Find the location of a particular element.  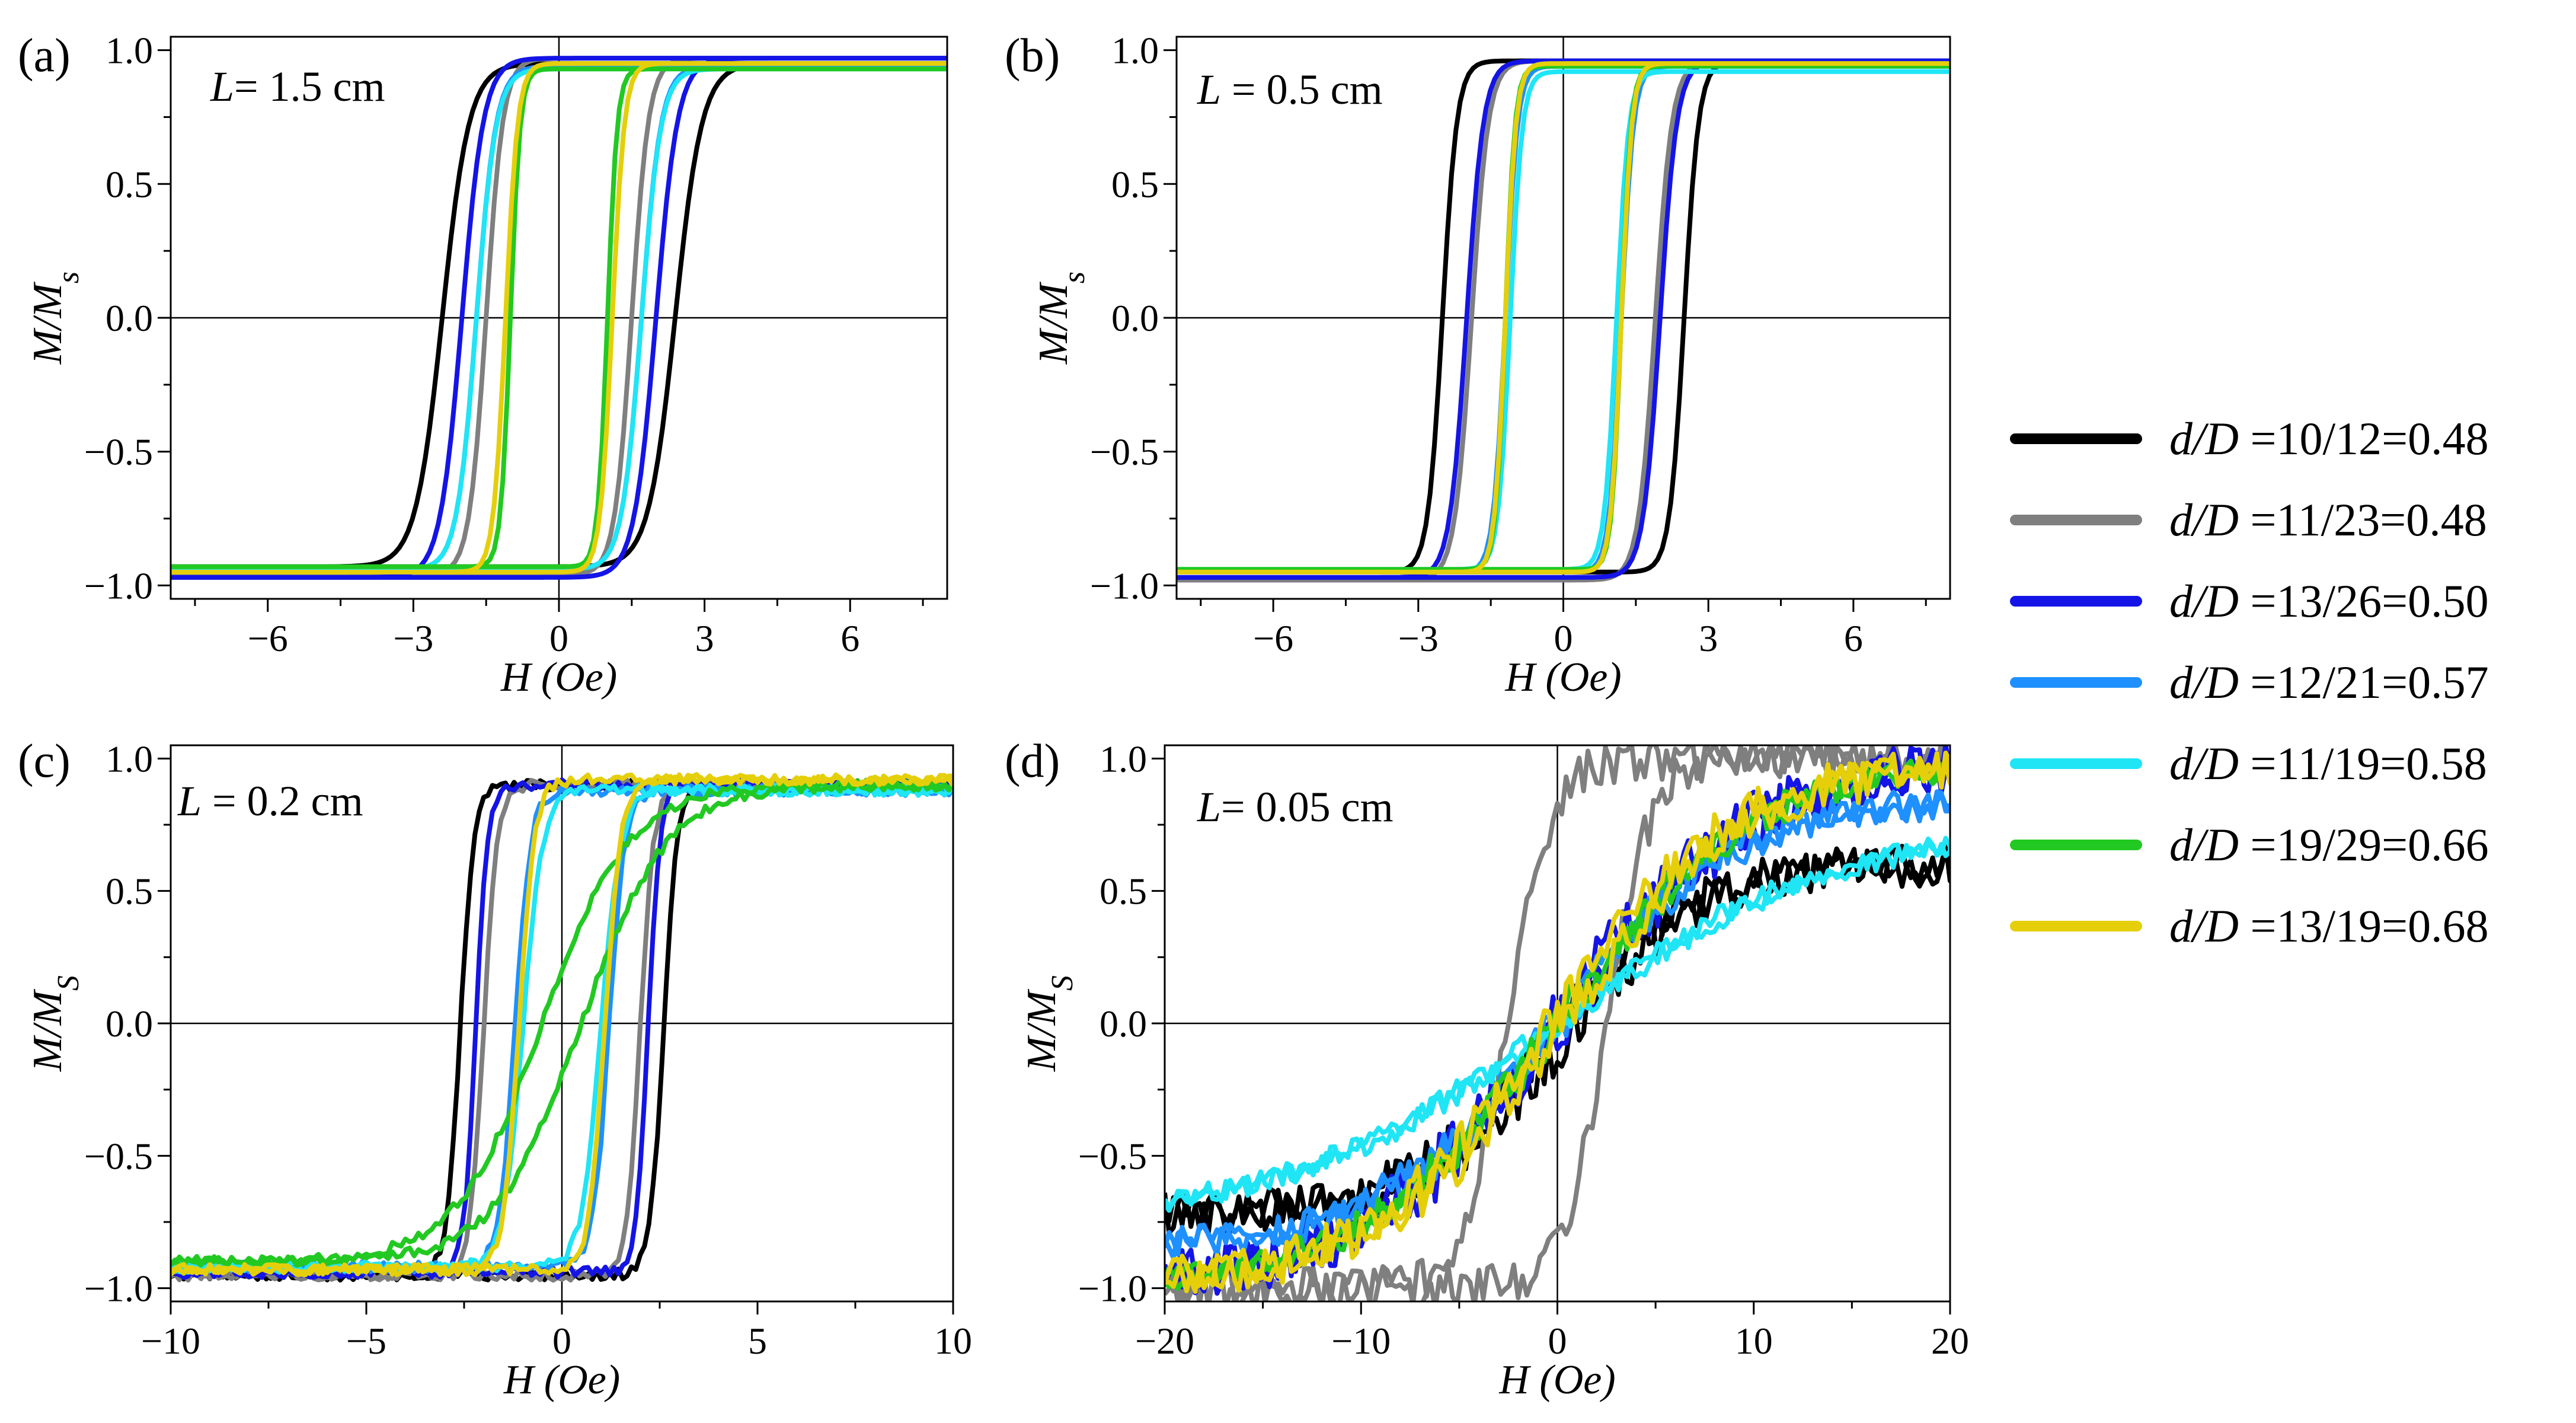

x-tick-label: 20 is located at coordinates (1950, 1341).